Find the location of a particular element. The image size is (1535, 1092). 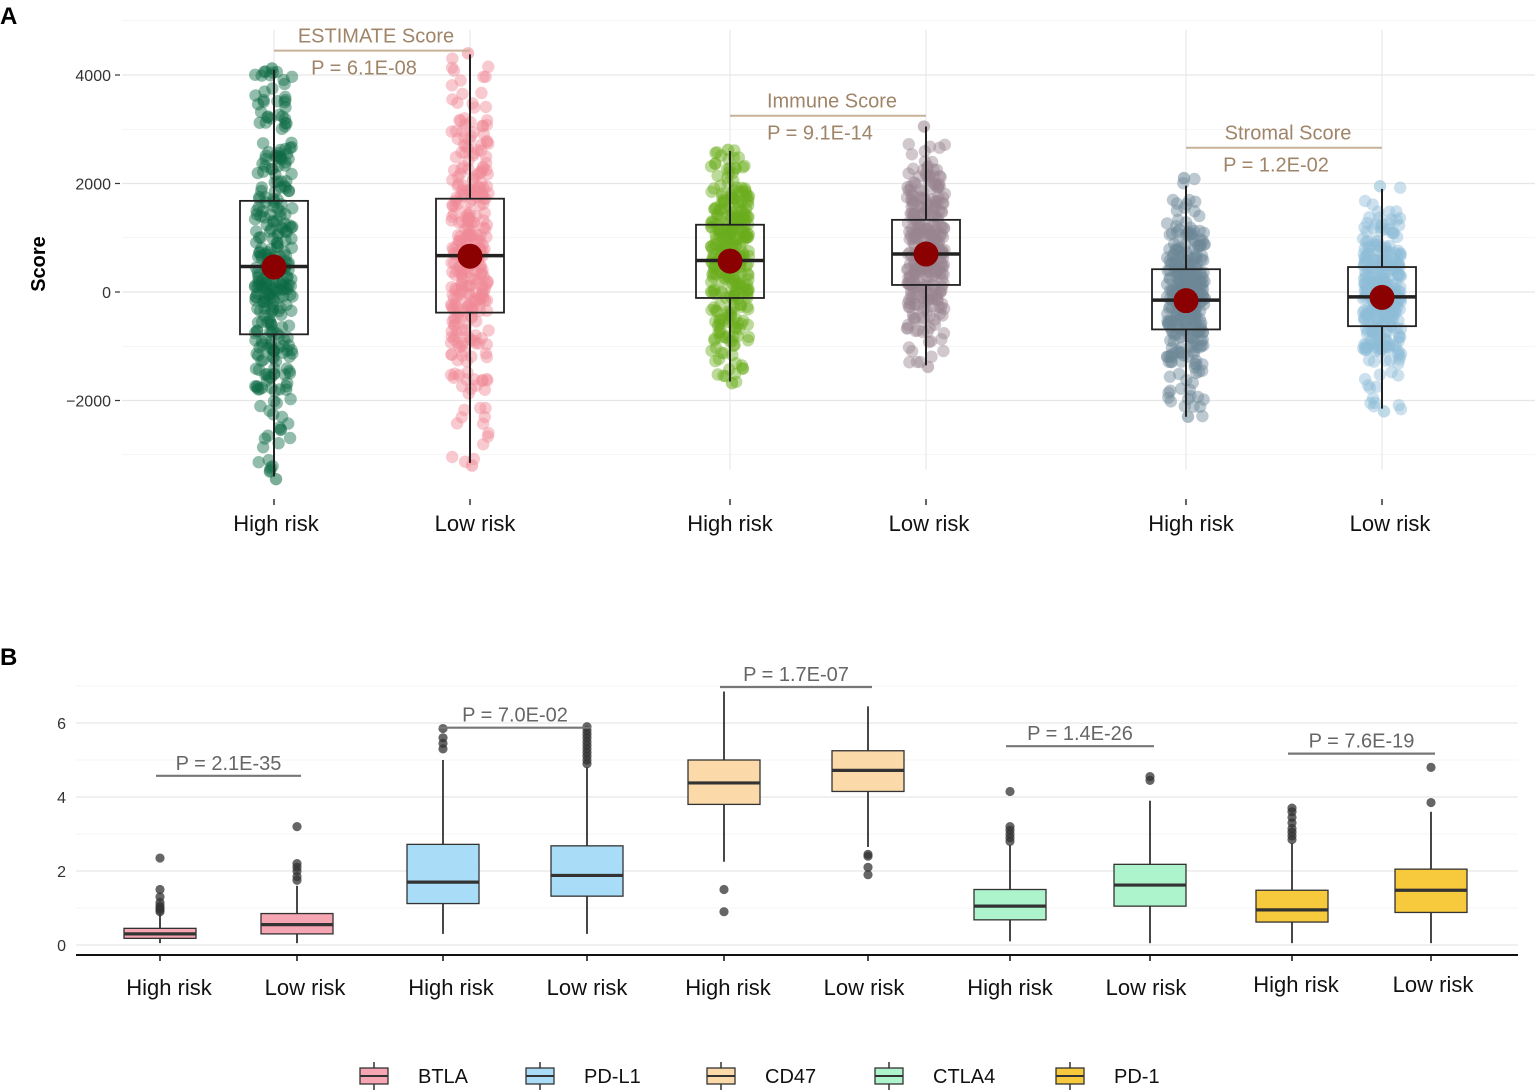

comparison-title: ESTIMATE Score is located at coordinates (376, 37).